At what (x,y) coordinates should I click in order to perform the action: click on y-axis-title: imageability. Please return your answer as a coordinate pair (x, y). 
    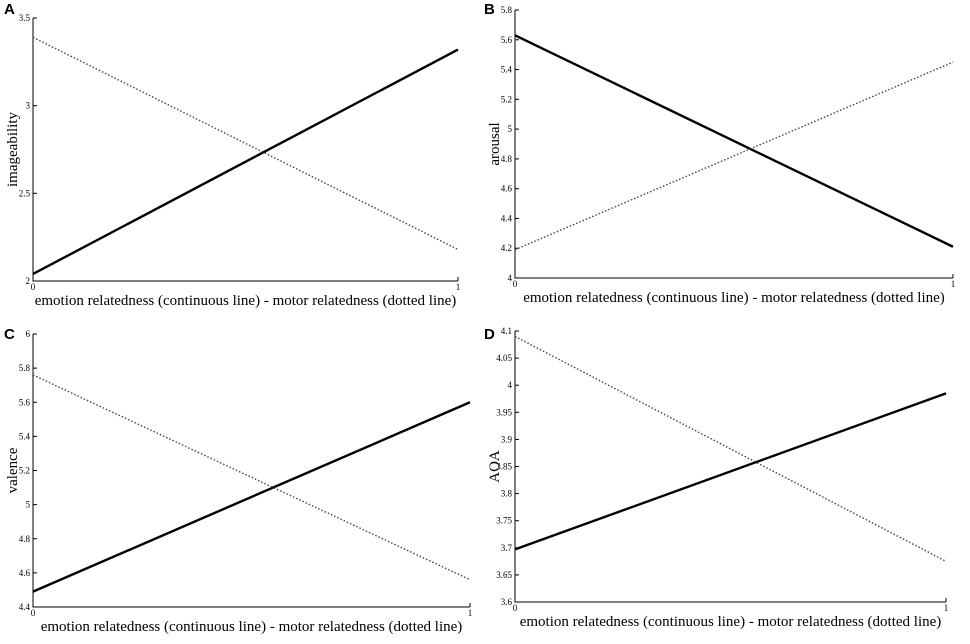
    Looking at the image, I should click on (13, 149).